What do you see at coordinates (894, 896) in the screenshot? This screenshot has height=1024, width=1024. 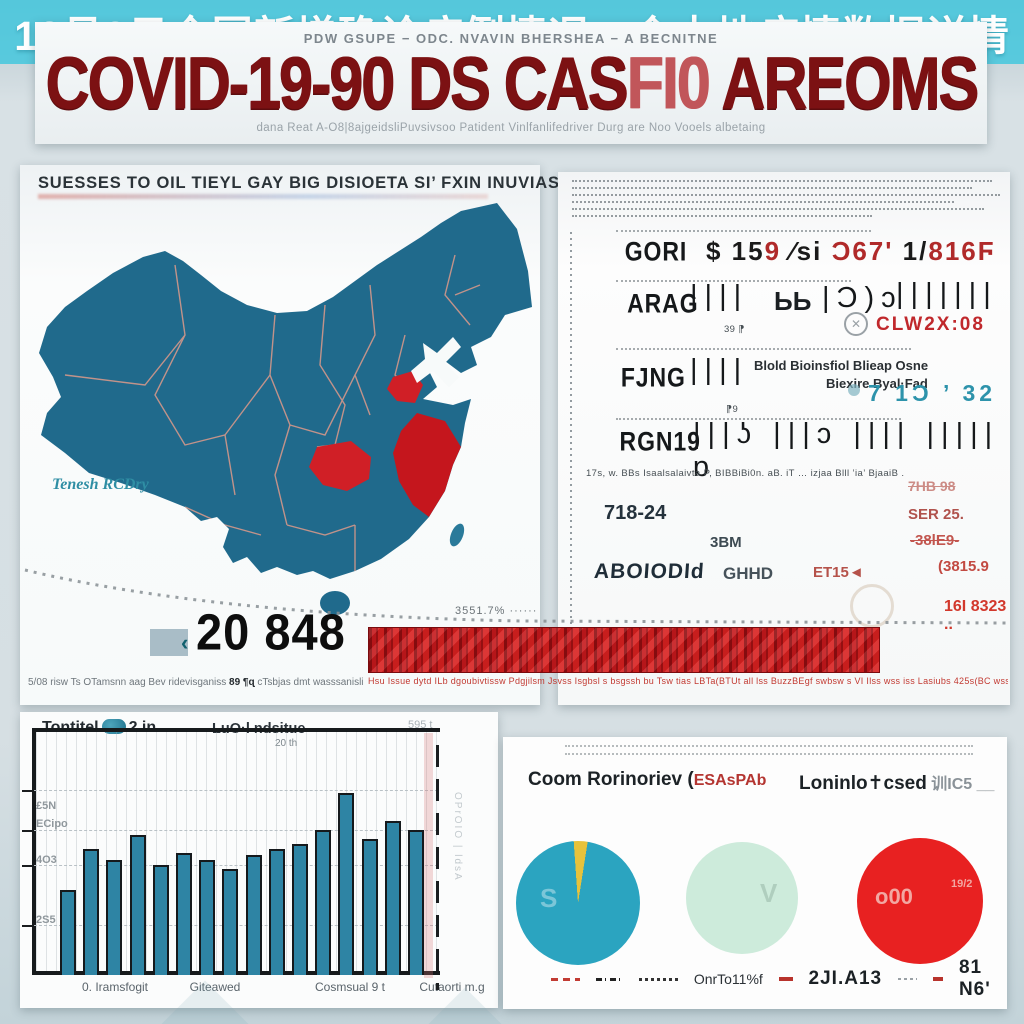 I see `pie3-label: o00` at bounding box center [894, 896].